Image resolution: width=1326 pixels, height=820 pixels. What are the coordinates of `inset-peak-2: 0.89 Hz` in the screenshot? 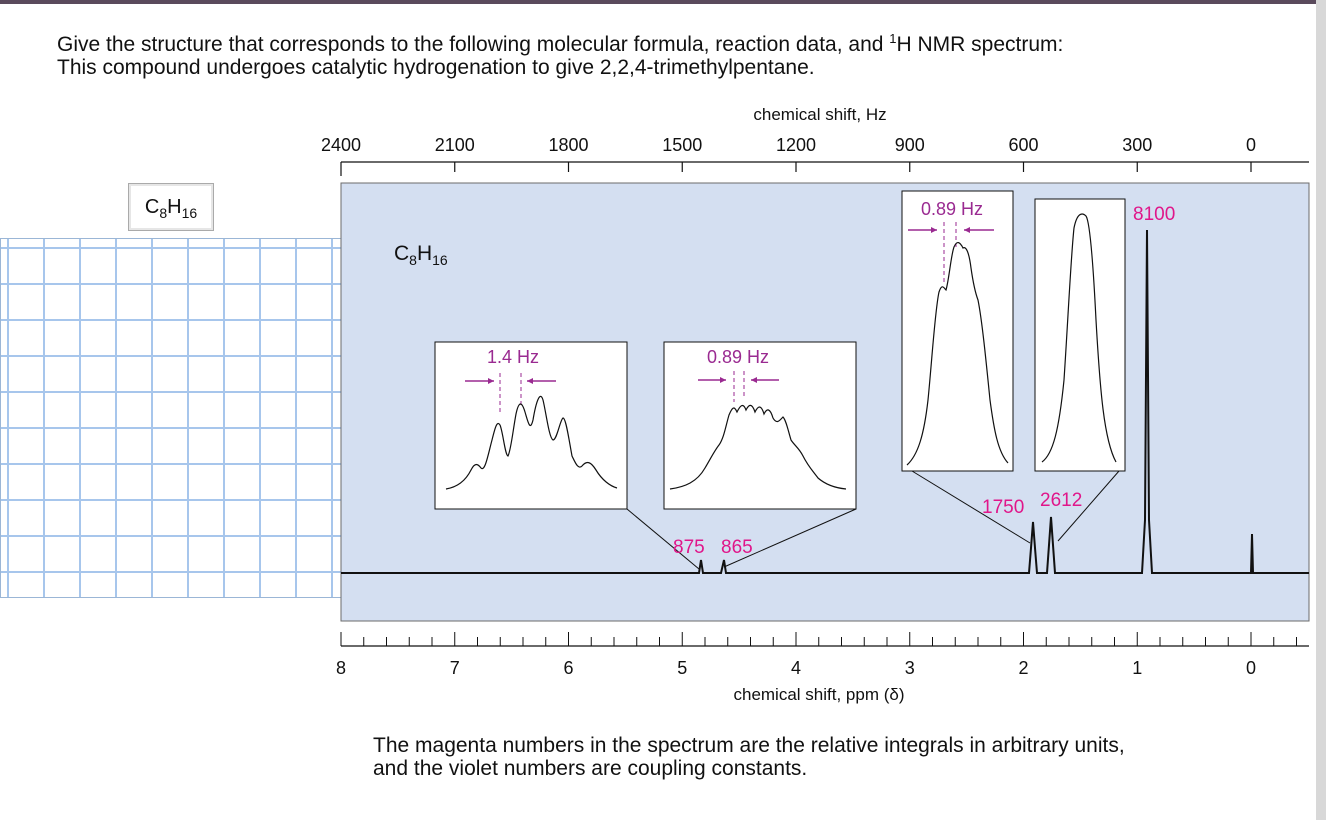 It's located at (760, 425).